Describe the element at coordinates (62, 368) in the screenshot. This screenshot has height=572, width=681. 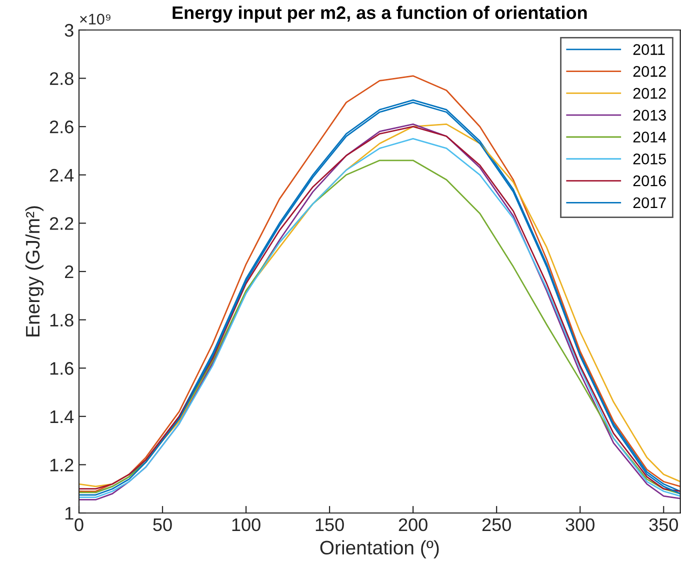
I see `y-tick-label: 1.6` at that location.